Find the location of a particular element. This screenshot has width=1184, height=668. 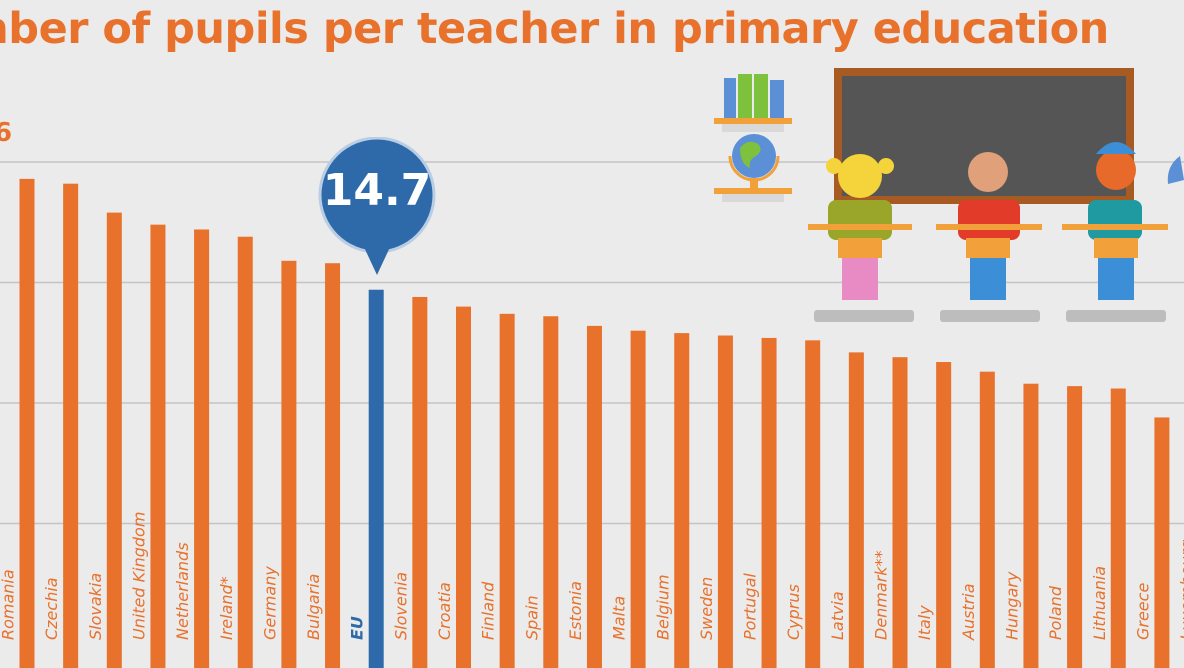

category-label: Bulgaria is located at coordinates (313, 607).